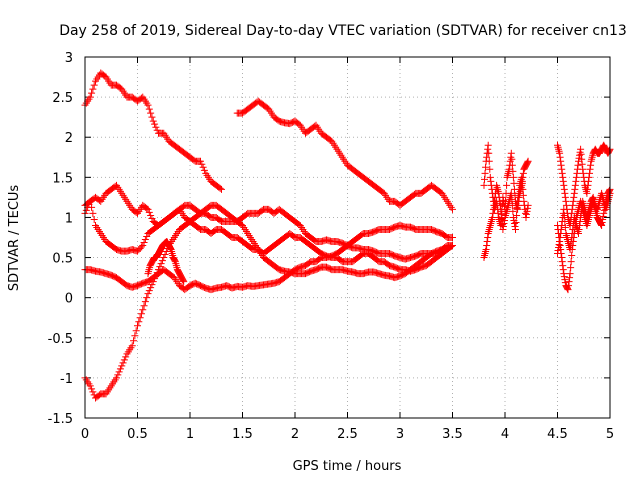  I want to click on y-tick-label: -1, so click(66, 379).